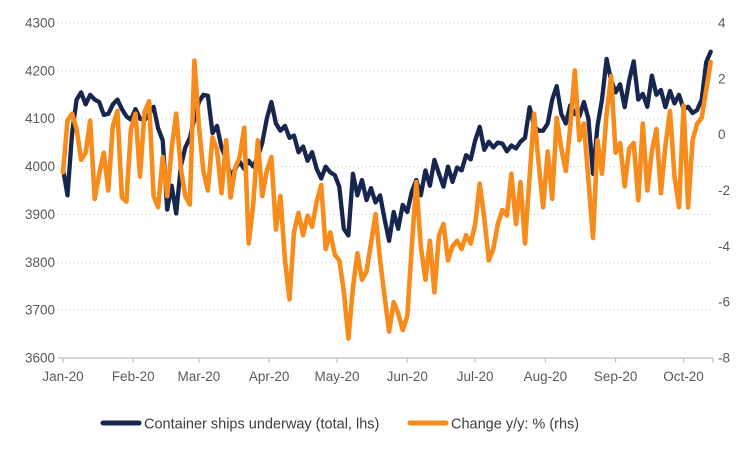 This screenshot has height=450, width=750. I want to click on x-axis-month-label: Mar-20, so click(199, 376).